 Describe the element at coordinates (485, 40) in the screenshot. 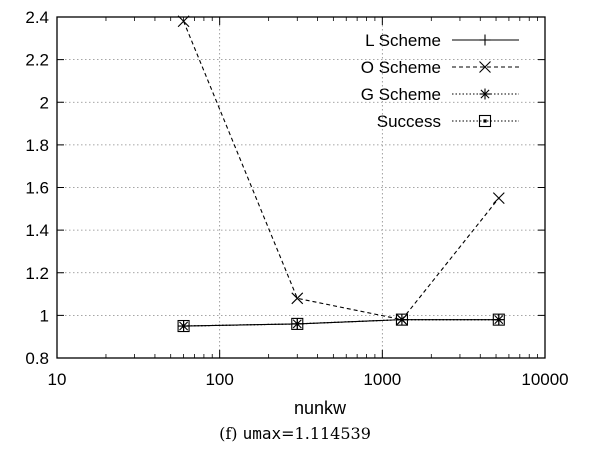

I see `plus-marker` at that location.